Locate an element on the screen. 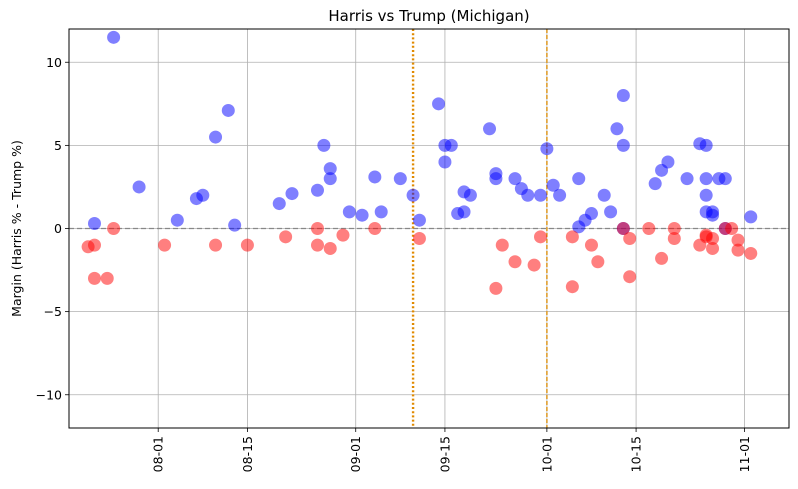 The image size is (798, 489). x-tick-label: 08-01 is located at coordinates (158, 454).